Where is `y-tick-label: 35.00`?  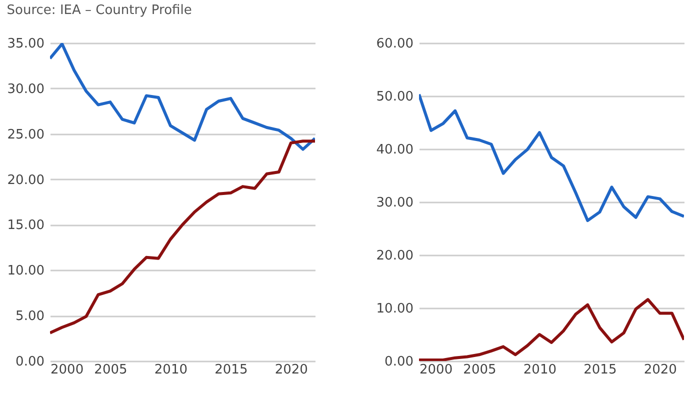
y-tick-label: 35.00 is located at coordinates (25, 44).